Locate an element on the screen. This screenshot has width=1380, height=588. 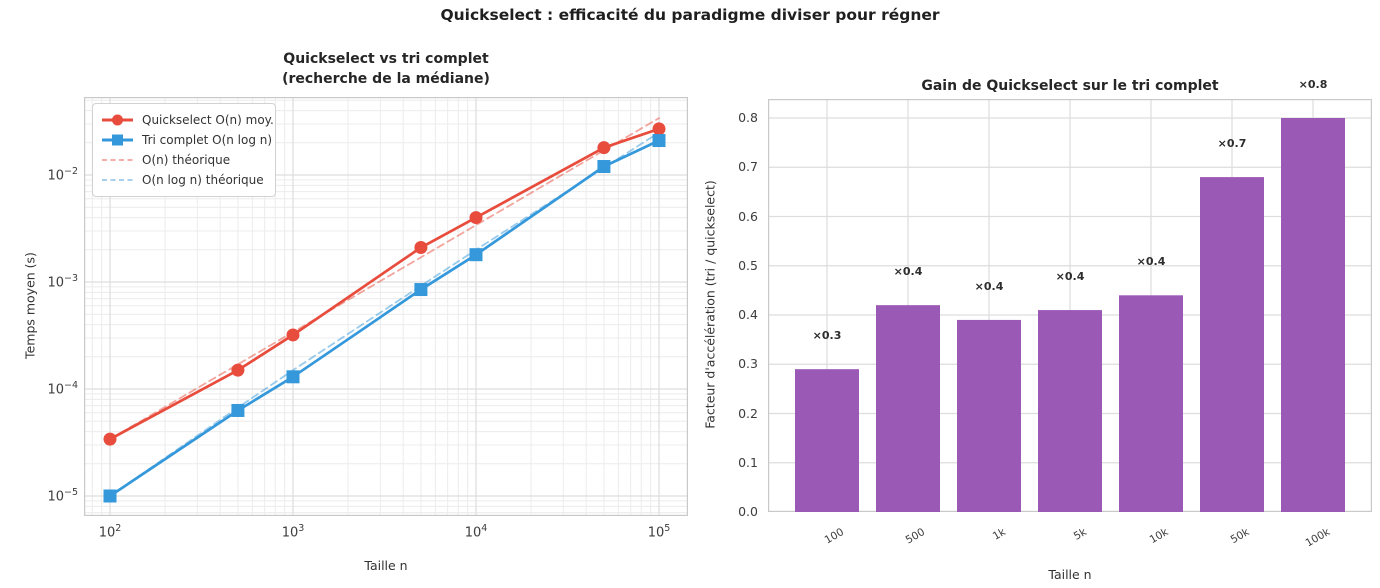
legend-label: O(n) théorique is located at coordinates (186, 160).